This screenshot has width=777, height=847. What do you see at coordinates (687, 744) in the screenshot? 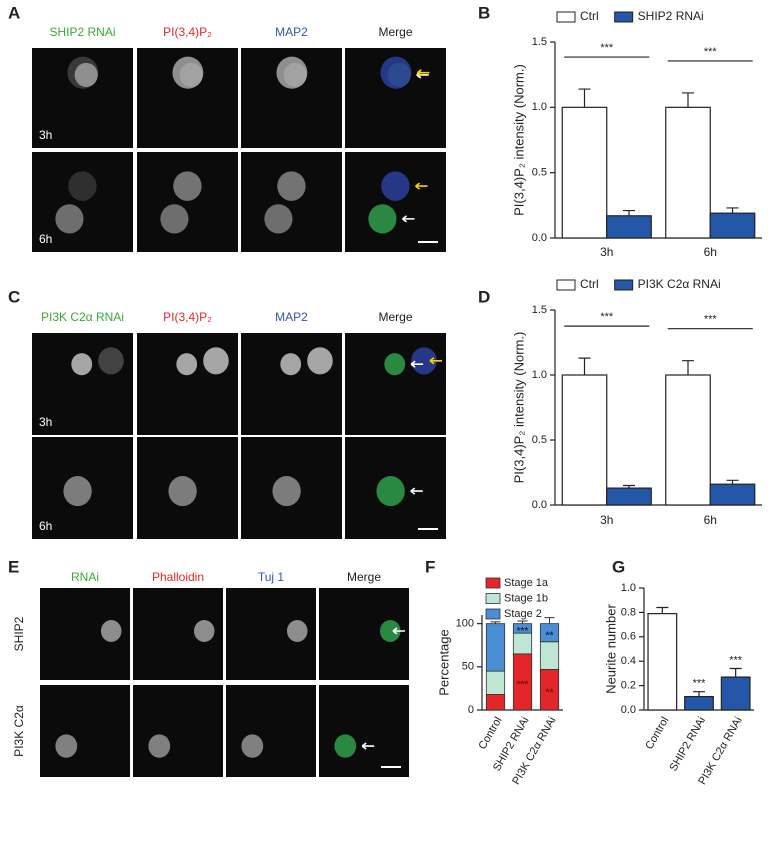
I see `x-tick-label: SHIP2 RNAi` at bounding box center [687, 744].